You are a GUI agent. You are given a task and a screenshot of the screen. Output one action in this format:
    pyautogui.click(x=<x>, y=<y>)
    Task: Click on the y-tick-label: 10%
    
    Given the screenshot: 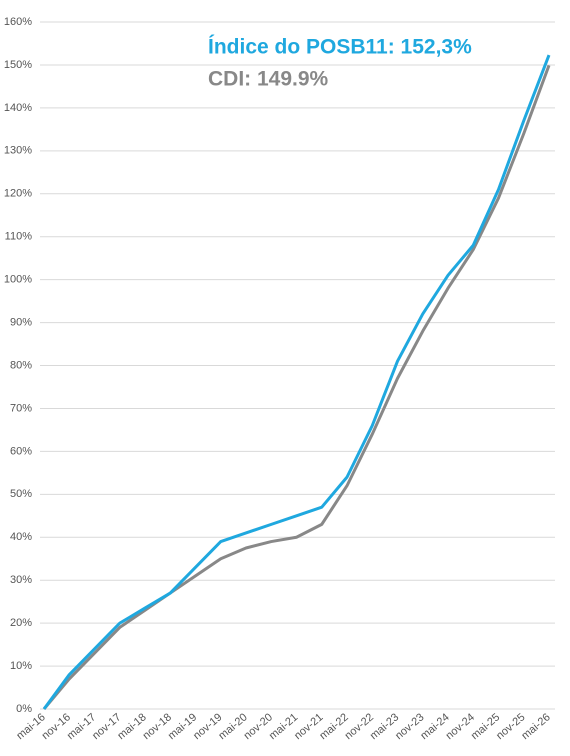 What is the action you would take?
    pyautogui.click(x=21, y=666)
    